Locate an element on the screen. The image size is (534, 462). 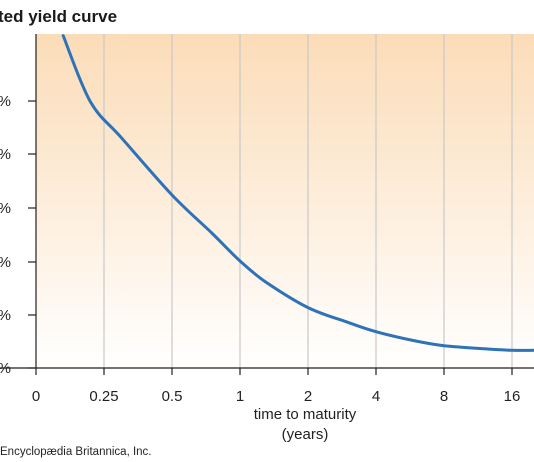
chart-title: ted yield curve is located at coordinates (58, 16).